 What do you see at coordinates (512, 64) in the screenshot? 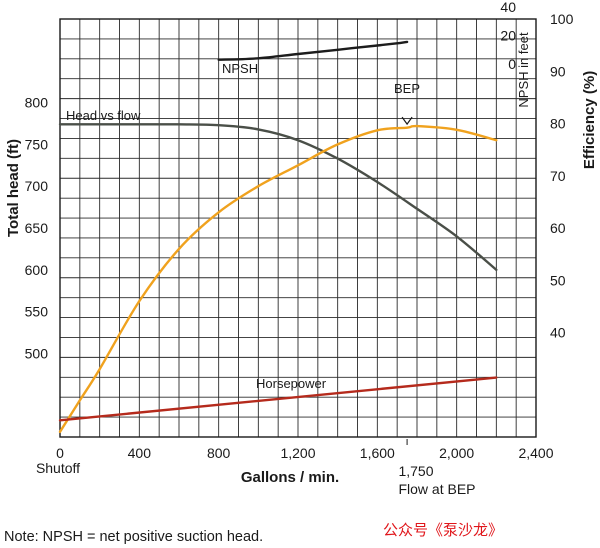
I see `npsh-tick-label: 0` at bounding box center [512, 64].